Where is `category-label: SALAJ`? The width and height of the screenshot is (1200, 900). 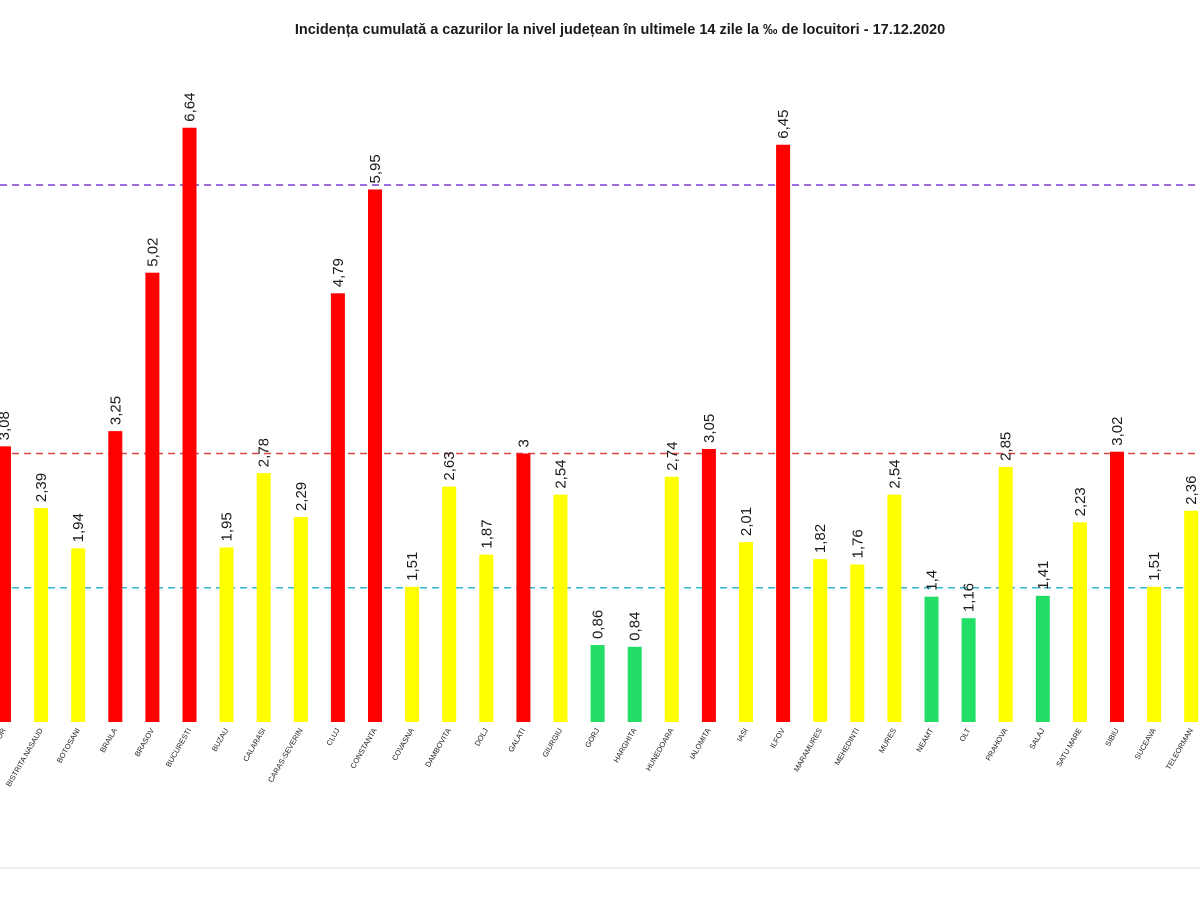
category-label: SALAJ is located at coordinates (1036, 738).